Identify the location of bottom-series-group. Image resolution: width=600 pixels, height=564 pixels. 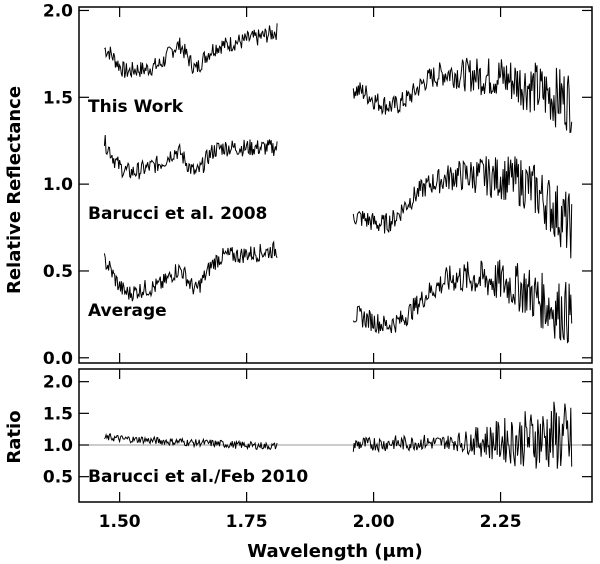
(338, 435).